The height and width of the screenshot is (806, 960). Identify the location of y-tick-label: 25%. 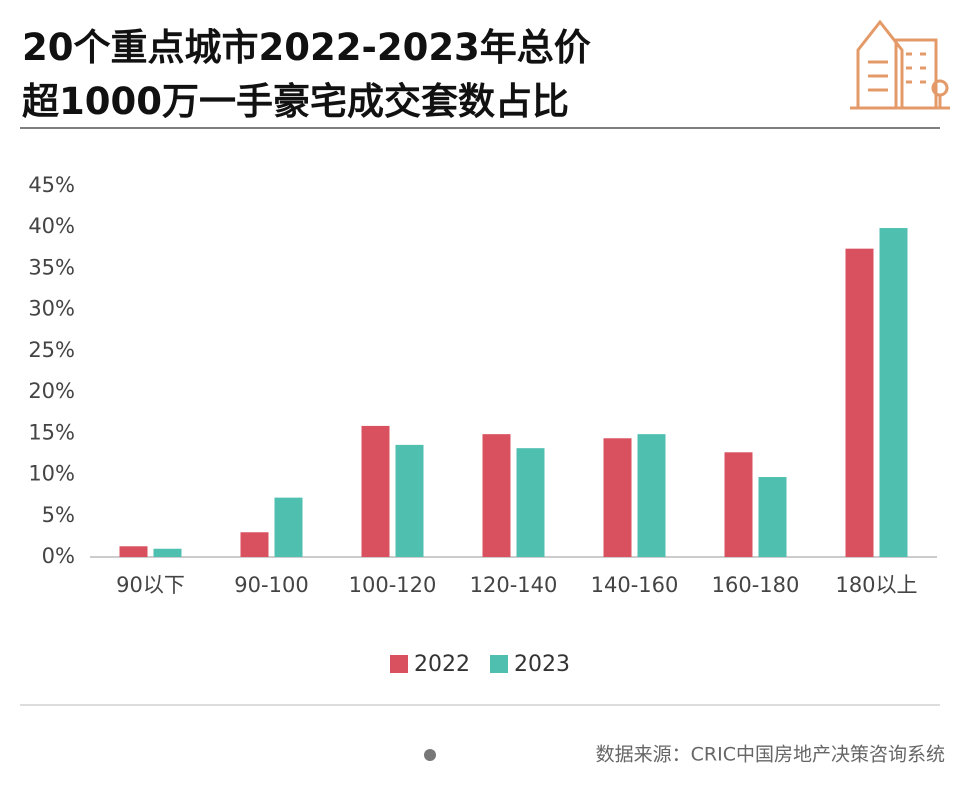
(51, 350).